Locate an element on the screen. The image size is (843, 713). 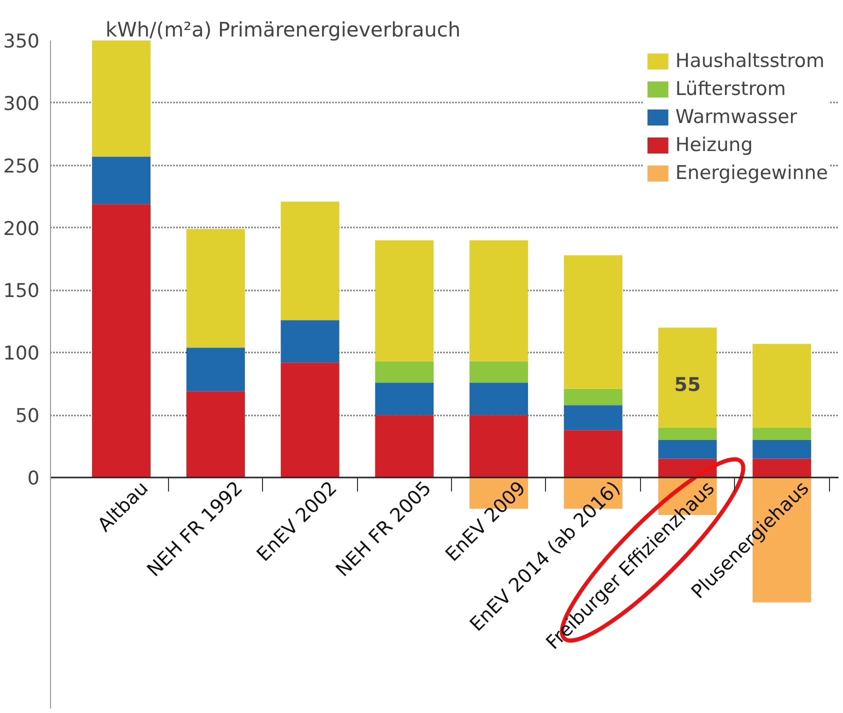
y-tick-label: 250 is located at coordinates (21, 166).